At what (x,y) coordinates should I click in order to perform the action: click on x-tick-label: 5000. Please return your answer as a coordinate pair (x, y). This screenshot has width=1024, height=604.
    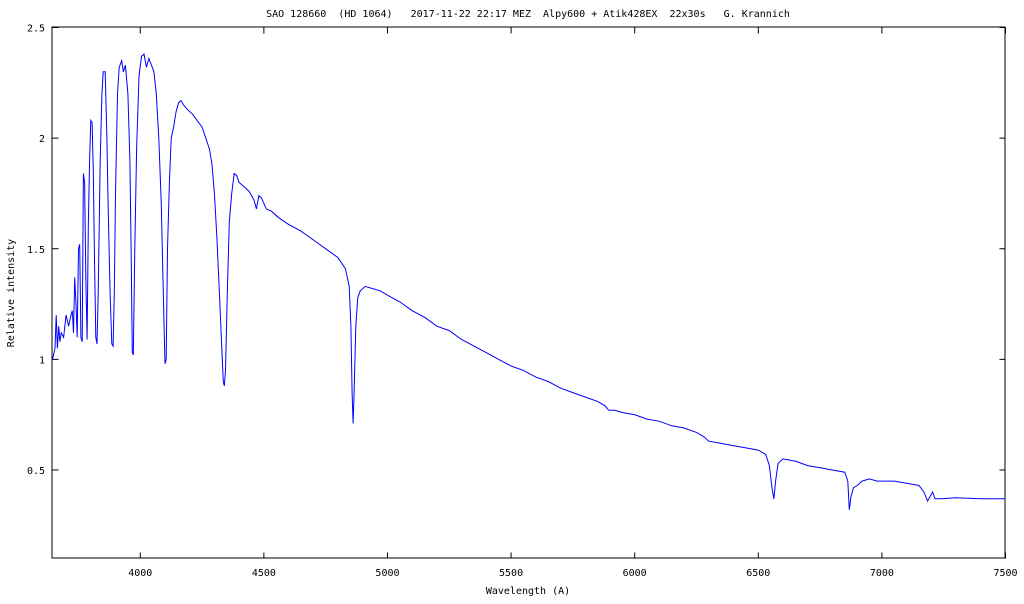
    Looking at the image, I should click on (387, 573).